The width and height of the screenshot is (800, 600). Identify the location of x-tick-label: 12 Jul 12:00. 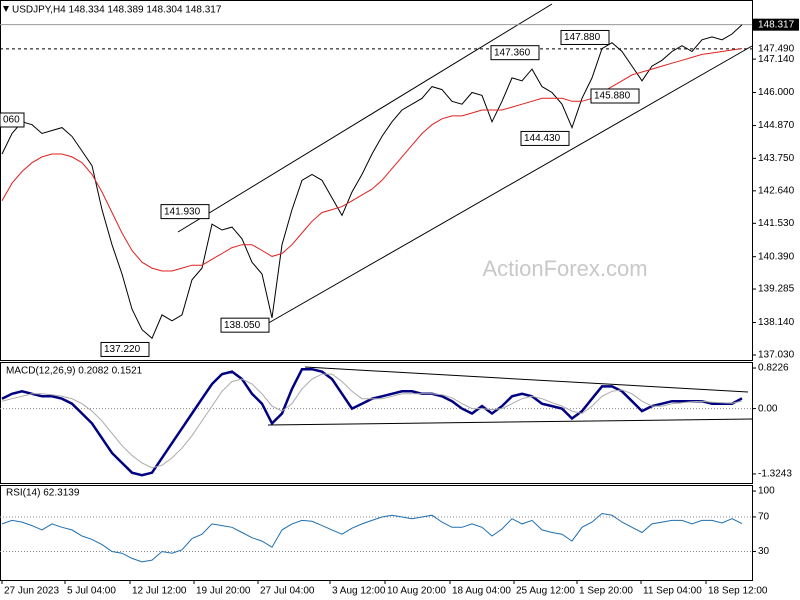
(159, 591).